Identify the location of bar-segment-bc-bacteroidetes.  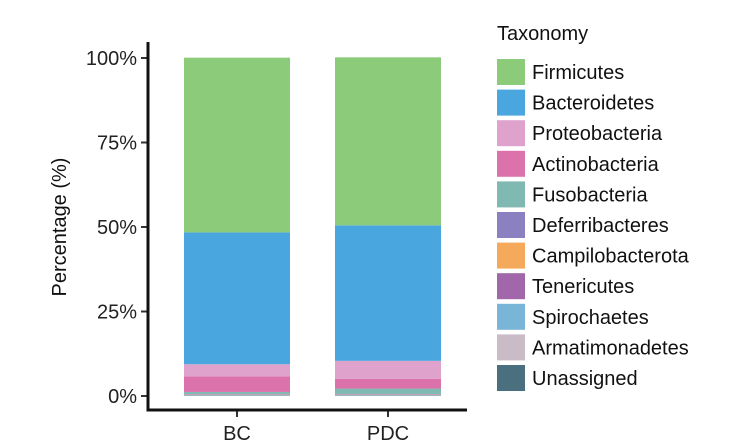
(237, 298).